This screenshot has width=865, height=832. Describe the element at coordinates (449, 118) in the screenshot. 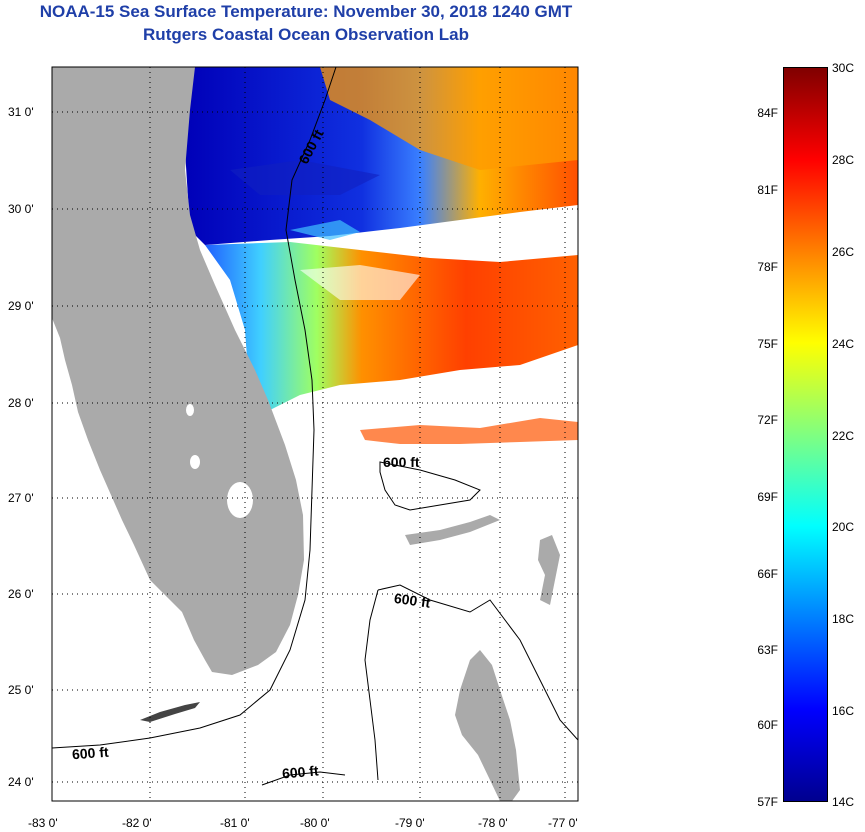

I see `sst-warm-patch` at that location.